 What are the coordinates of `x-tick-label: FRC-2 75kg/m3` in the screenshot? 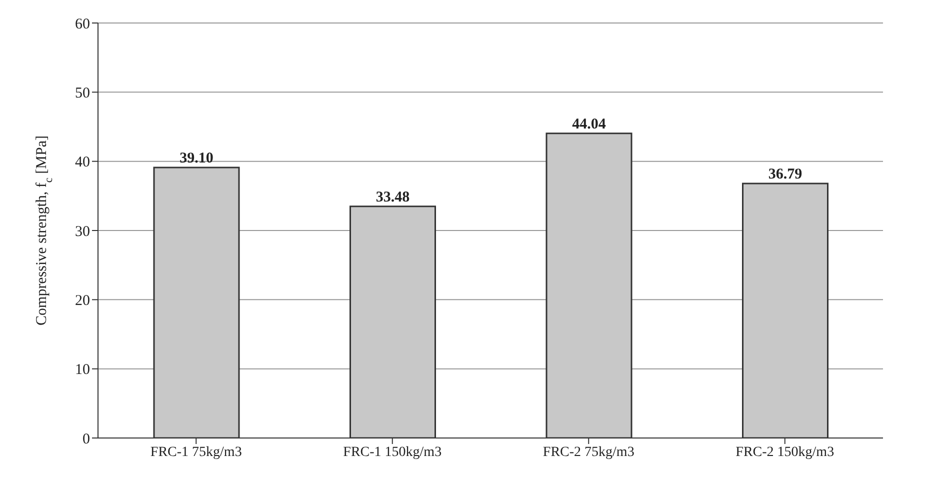 It's located at (588, 452).